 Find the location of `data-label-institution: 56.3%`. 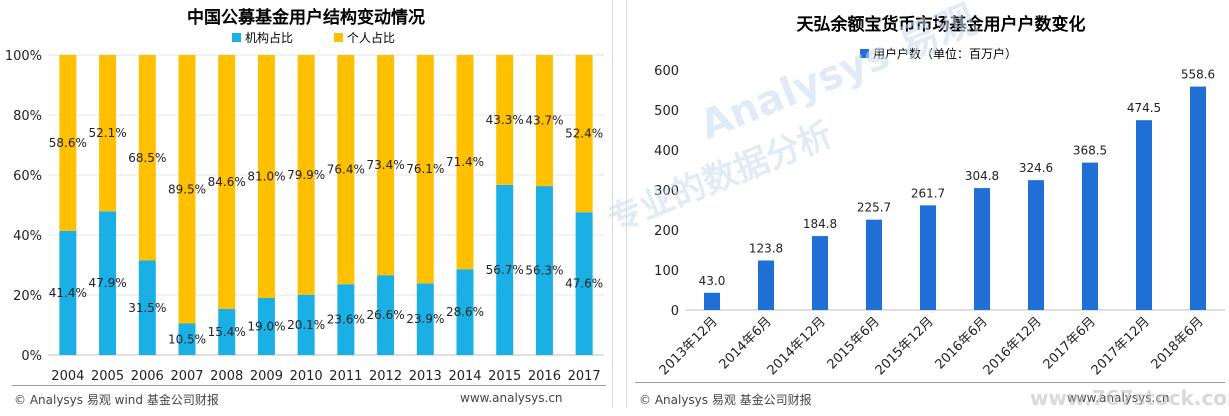

data-label-institution: 56.3% is located at coordinates (544, 271).